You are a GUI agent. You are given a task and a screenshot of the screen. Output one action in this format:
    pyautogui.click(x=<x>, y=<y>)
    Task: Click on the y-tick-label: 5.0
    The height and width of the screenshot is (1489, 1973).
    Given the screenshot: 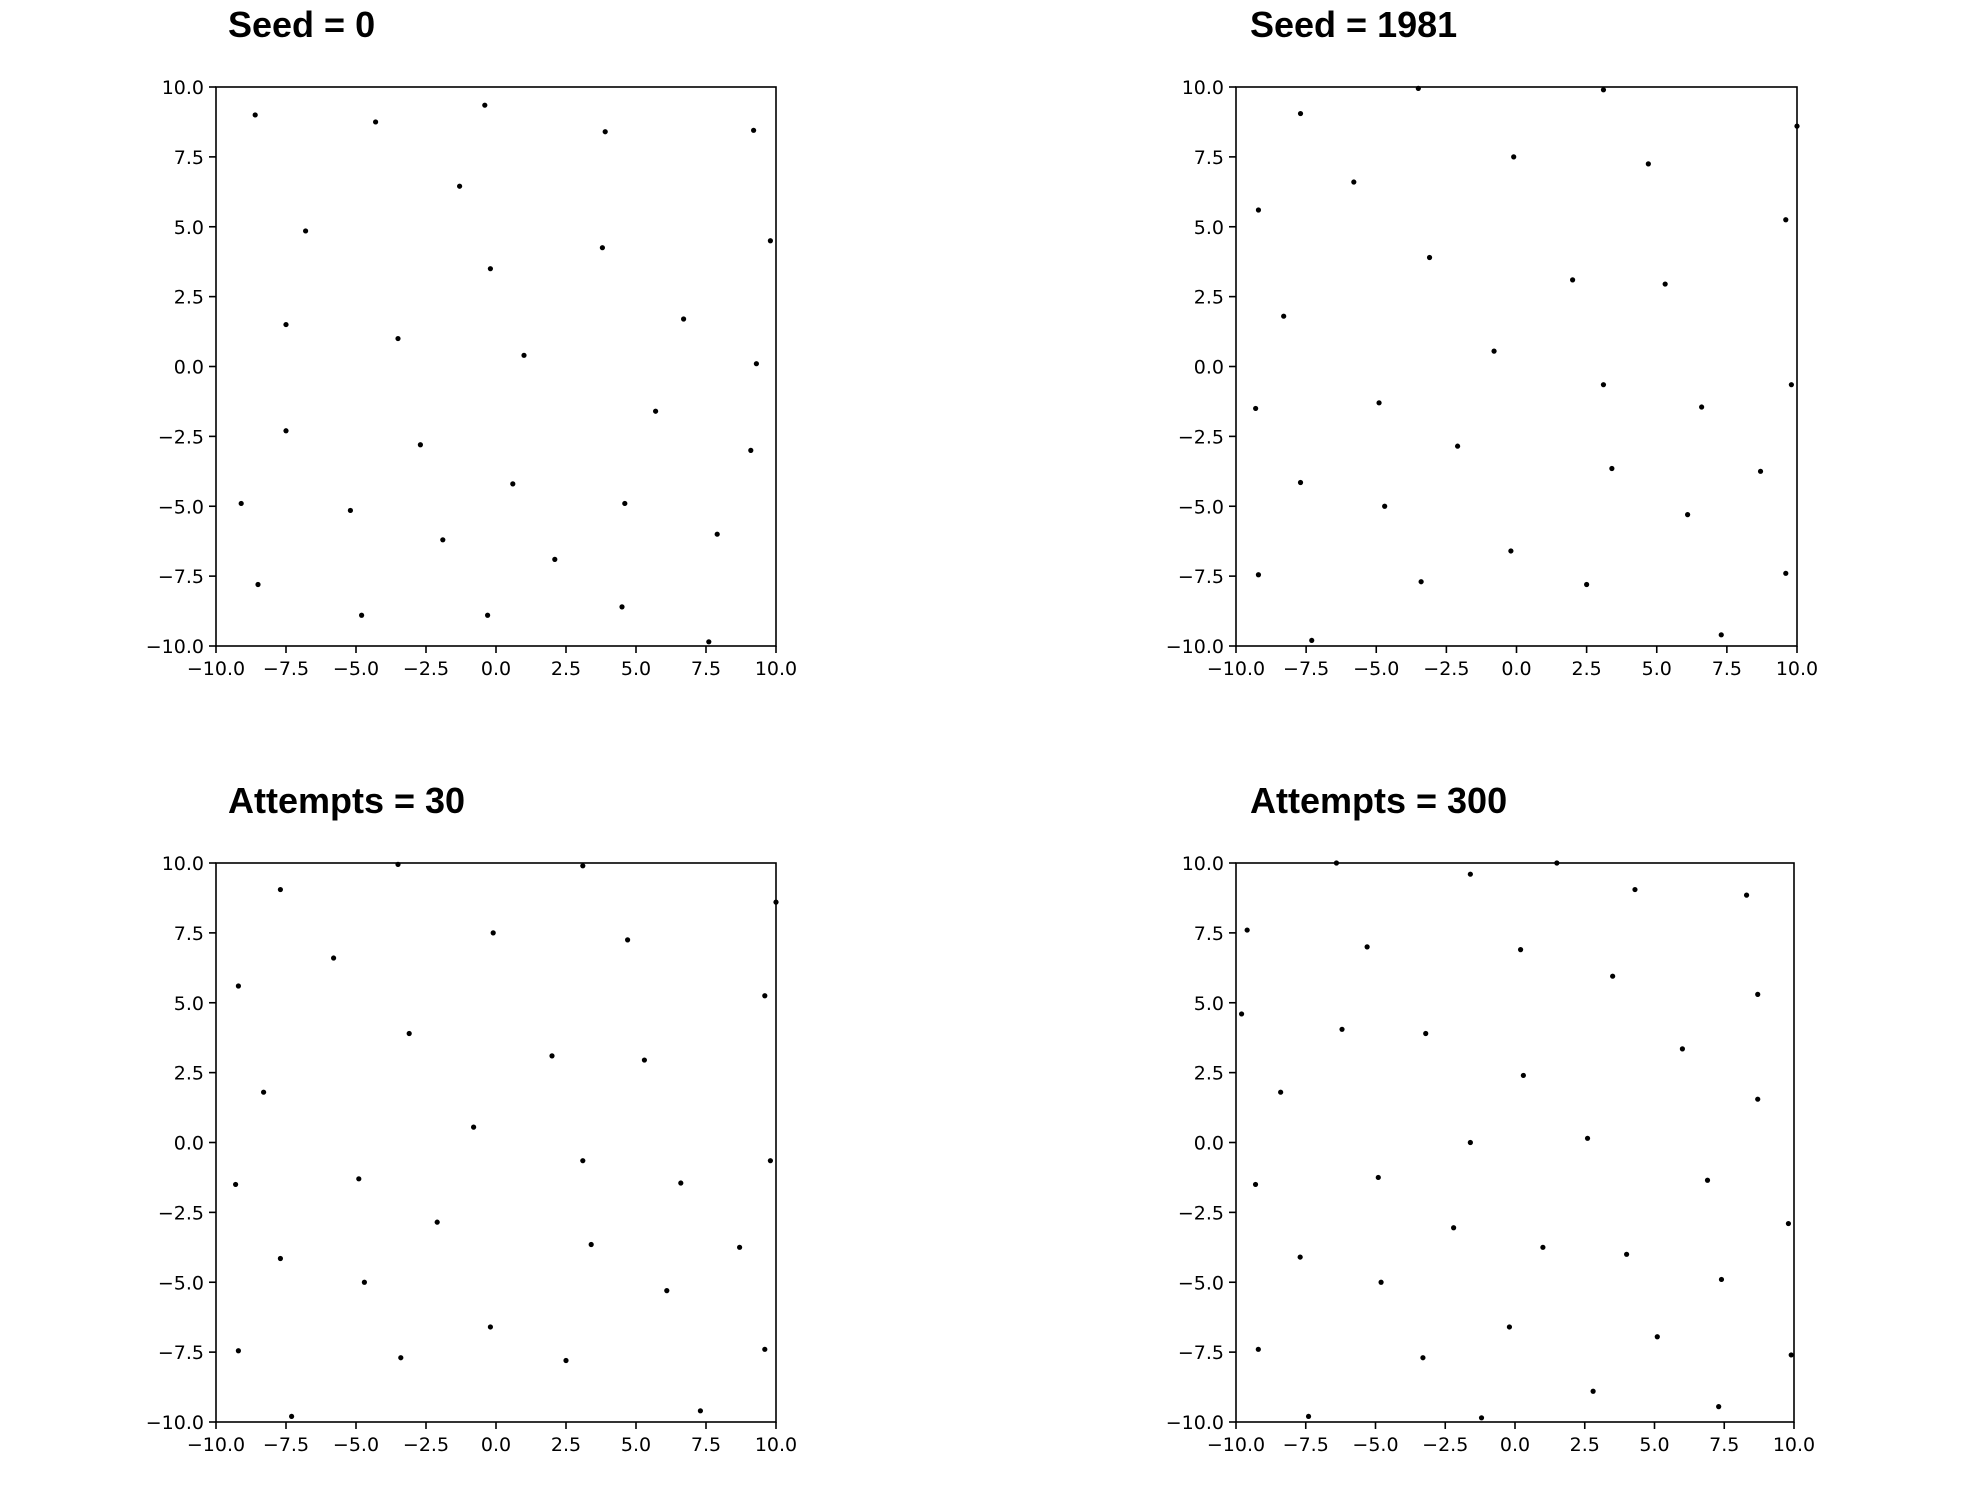 What is the action you would take?
    pyautogui.click(x=189, y=228)
    